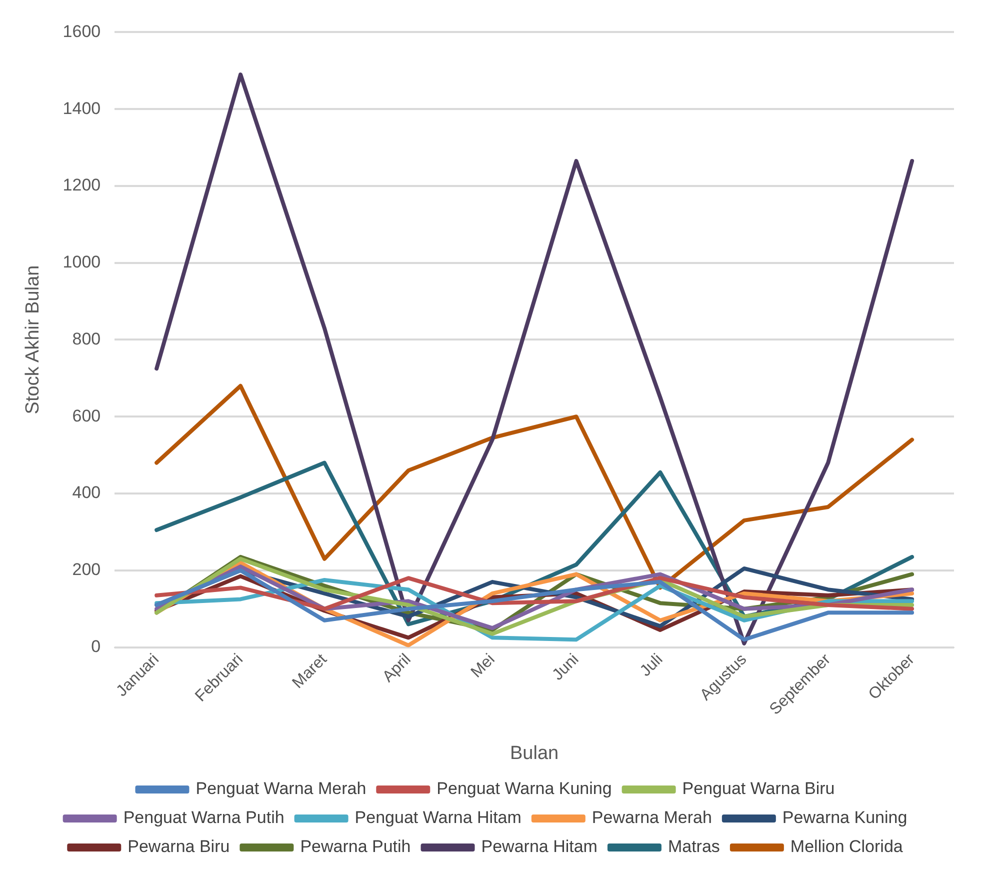 The image size is (992, 884). What do you see at coordinates (33, 339) in the screenshot?
I see `y-axis-title: Stock Akhir Bulan` at bounding box center [33, 339].